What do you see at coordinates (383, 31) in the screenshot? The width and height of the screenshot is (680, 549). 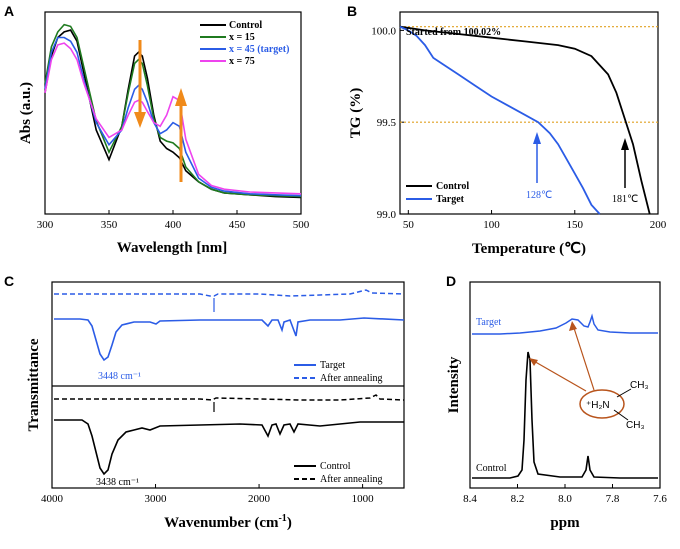 I see `panel-b-ytick-label: 100.0` at bounding box center [383, 31].